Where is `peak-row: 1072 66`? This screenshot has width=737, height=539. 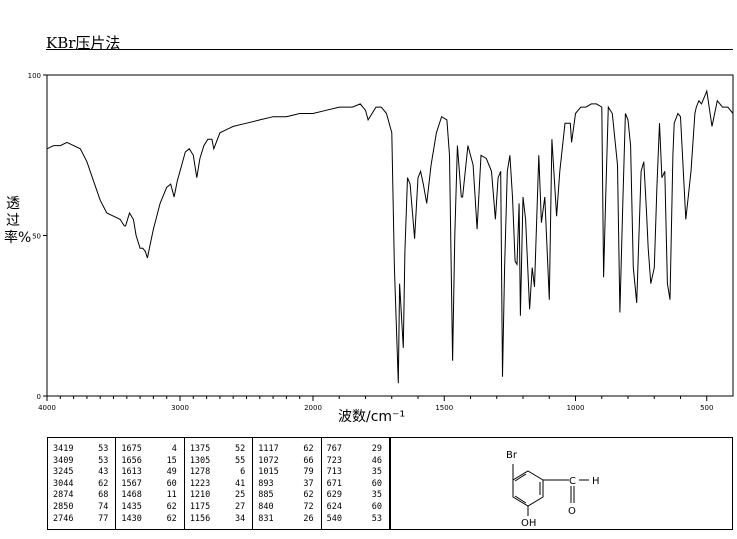 peak-row: 1072 66 is located at coordinates (286, 462).